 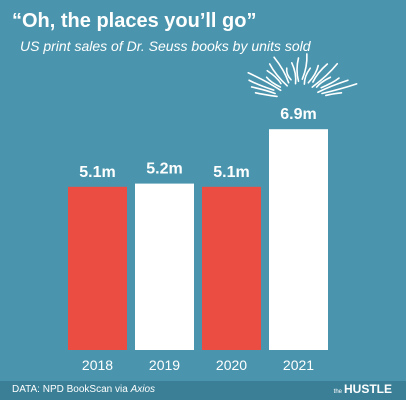 I want to click on value-label-2019: 5.2m, so click(x=164, y=169).